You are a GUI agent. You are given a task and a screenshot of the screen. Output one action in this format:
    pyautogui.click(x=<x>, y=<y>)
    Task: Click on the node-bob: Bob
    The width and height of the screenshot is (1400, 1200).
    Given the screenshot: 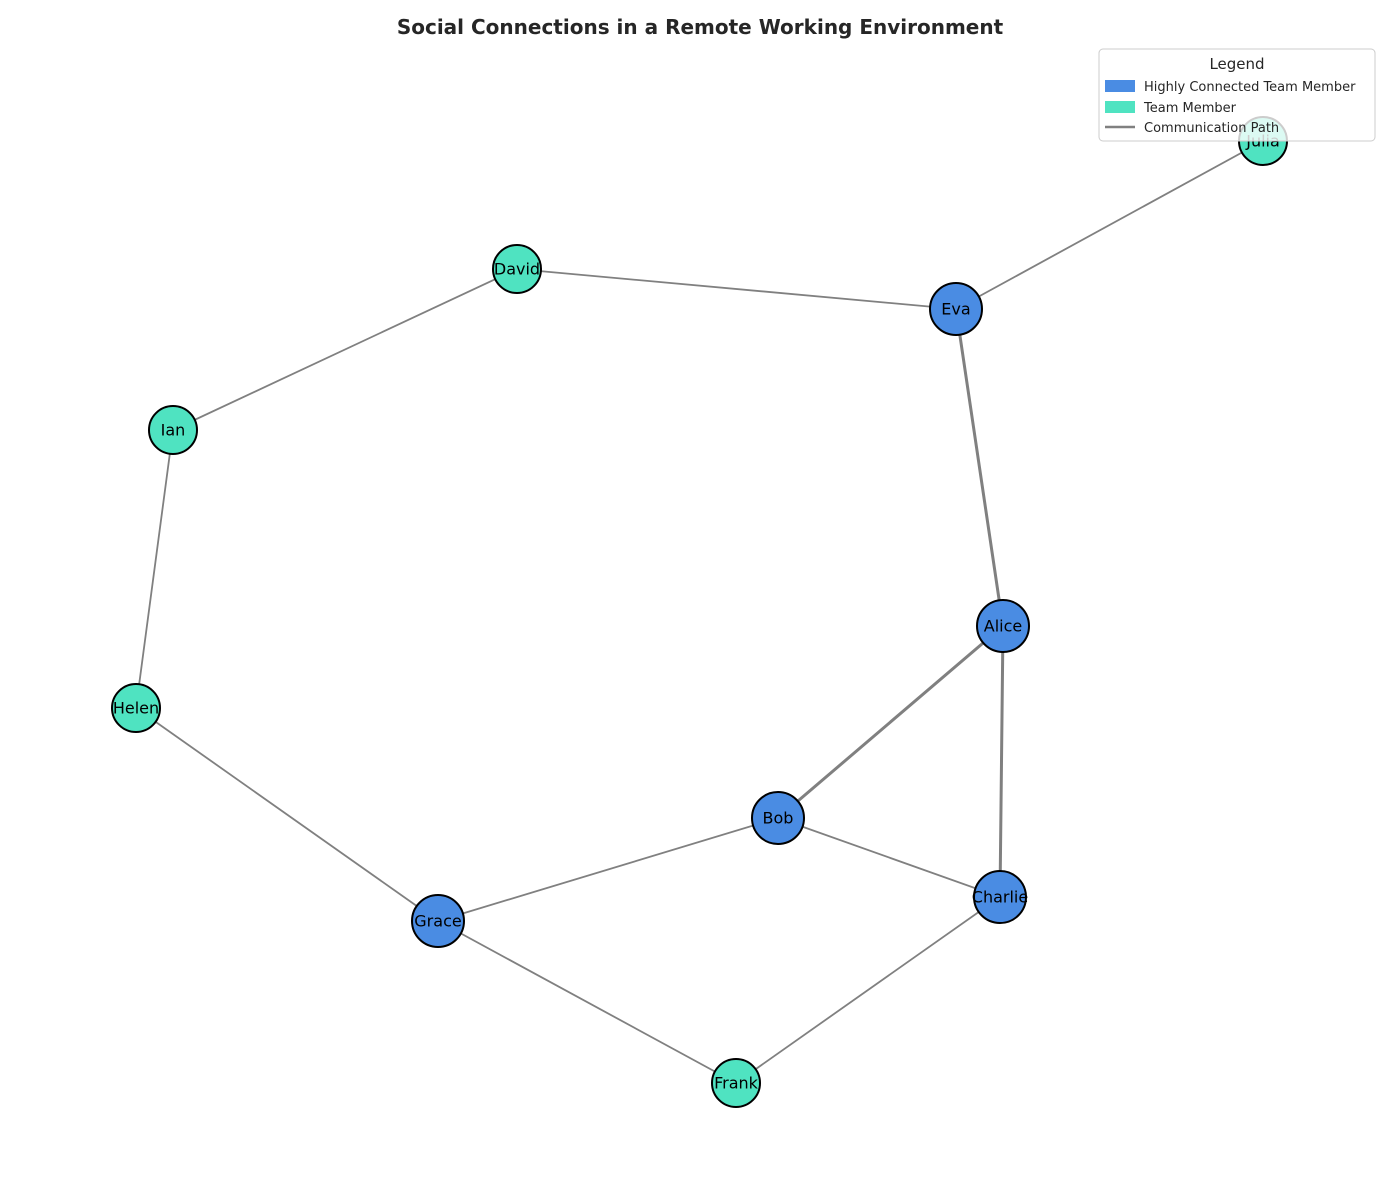 What is the action you would take?
    pyautogui.click(x=778, y=818)
    